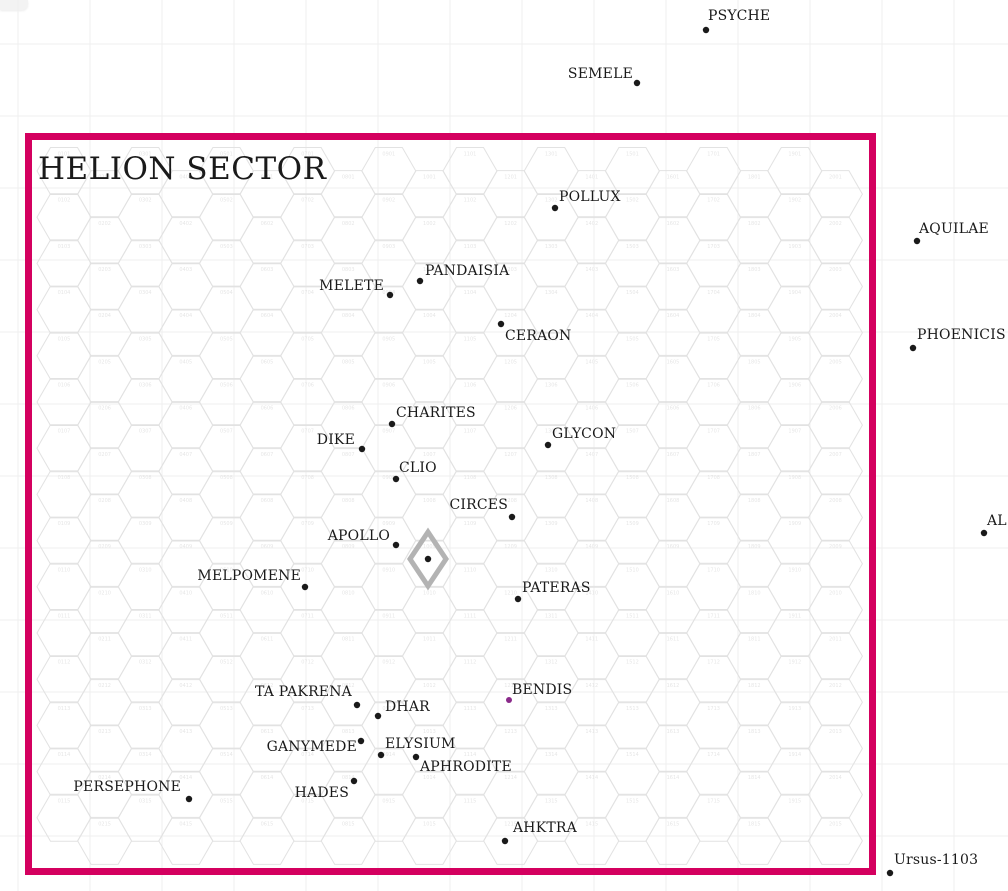 The height and width of the screenshot is (891, 1008). Describe the element at coordinates (632, 386) in the screenshot. I see `hex-code-label: 1506` at that location.